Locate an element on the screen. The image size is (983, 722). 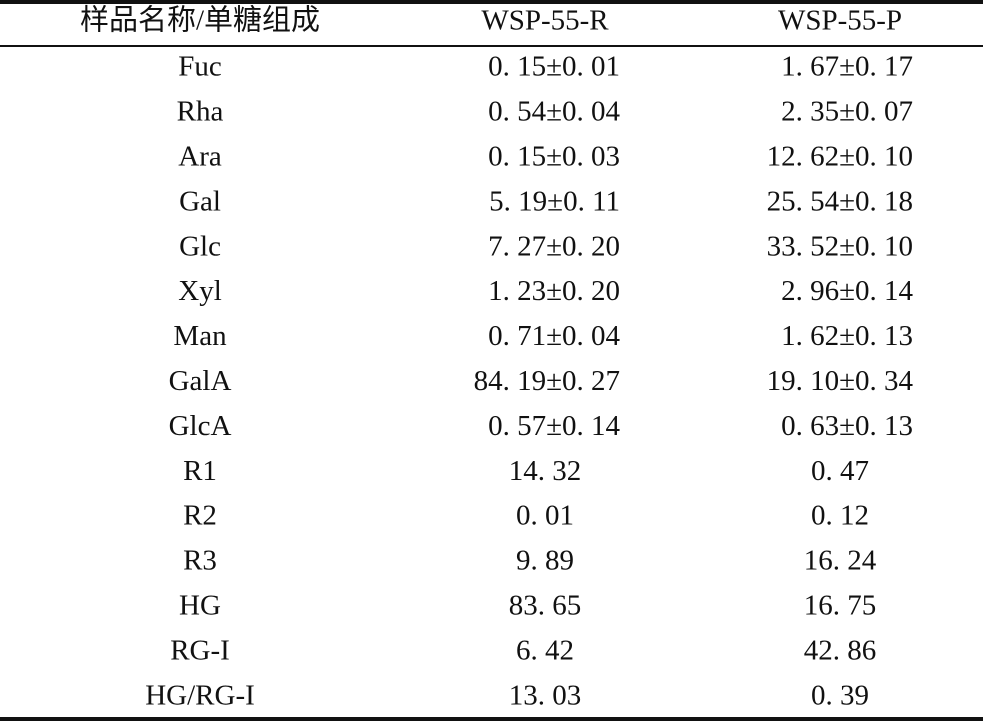
cell: 1. 62±0. 13 is located at coordinates (847, 336).